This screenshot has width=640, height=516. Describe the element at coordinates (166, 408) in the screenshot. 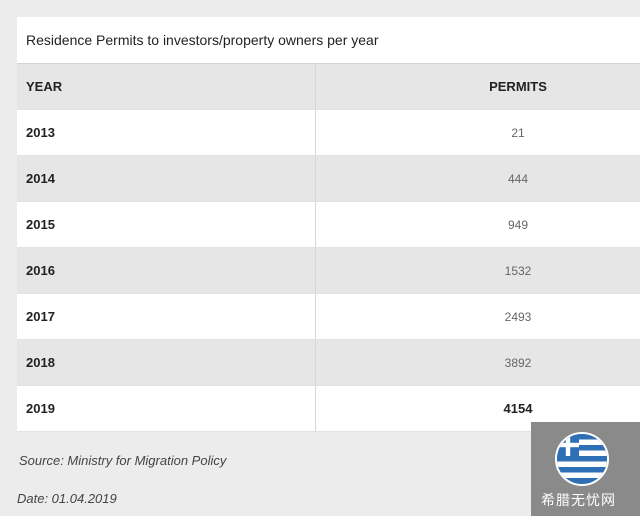

I see `year-cell: 2019` at that location.